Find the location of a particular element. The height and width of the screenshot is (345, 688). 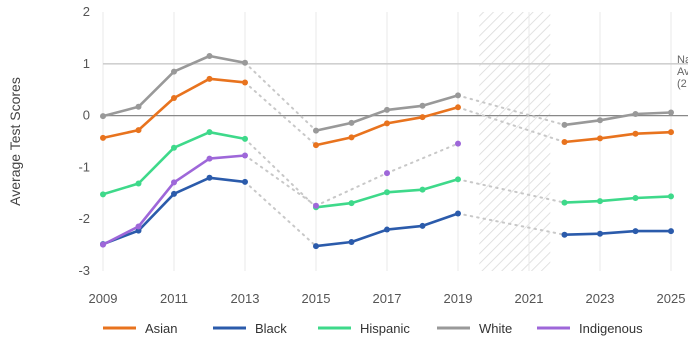

y-tick-label: -1 is located at coordinates (84, 166).